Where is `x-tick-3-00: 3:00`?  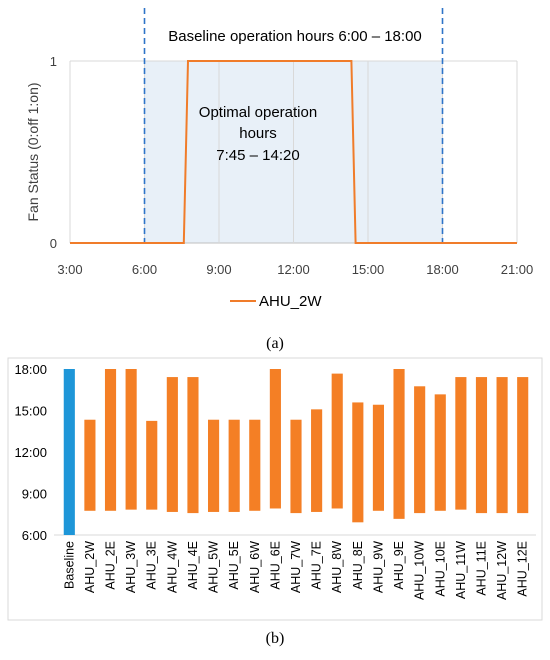 x-tick-3-00: 3:00 is located at coordinates (69, 269).